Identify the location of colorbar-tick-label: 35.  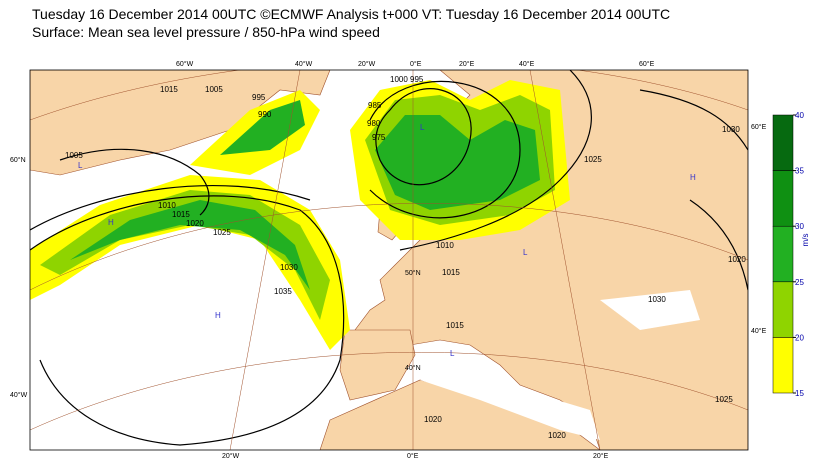
(799, 171).